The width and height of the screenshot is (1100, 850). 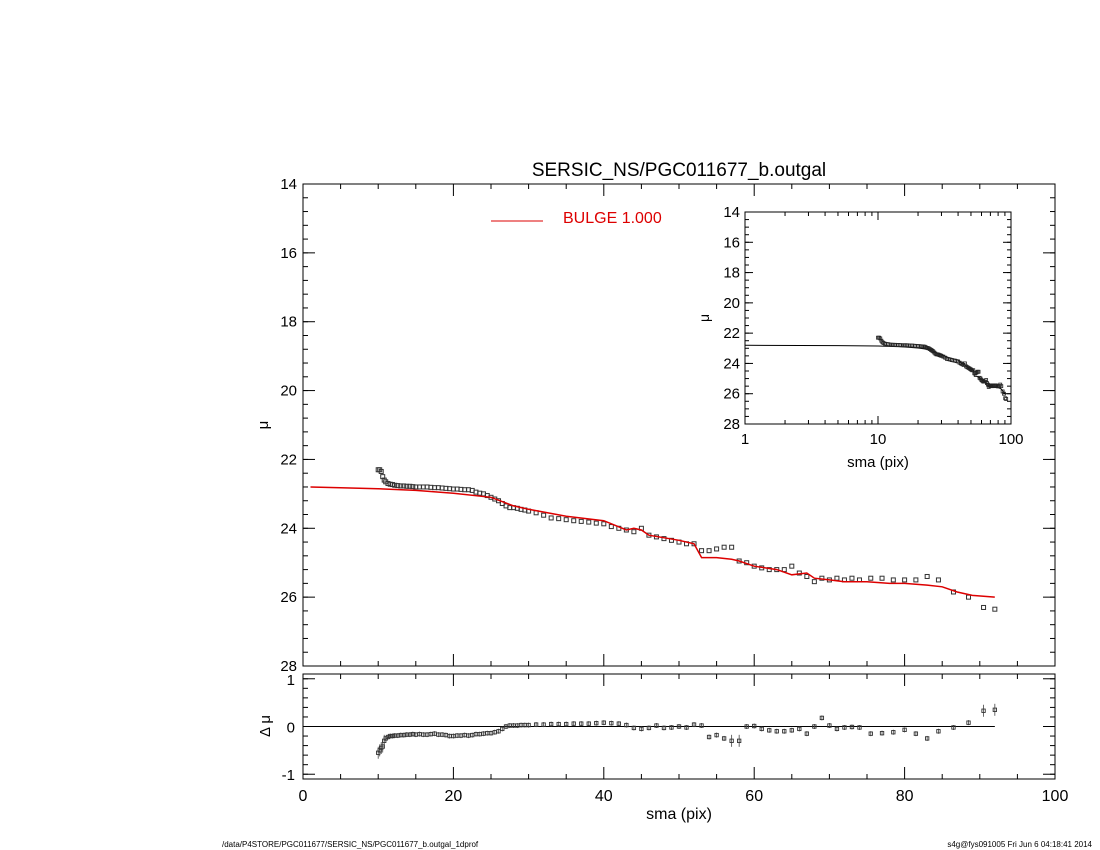 I want to click on residual-y-tick-label: -1, so click(x=288, y=775).